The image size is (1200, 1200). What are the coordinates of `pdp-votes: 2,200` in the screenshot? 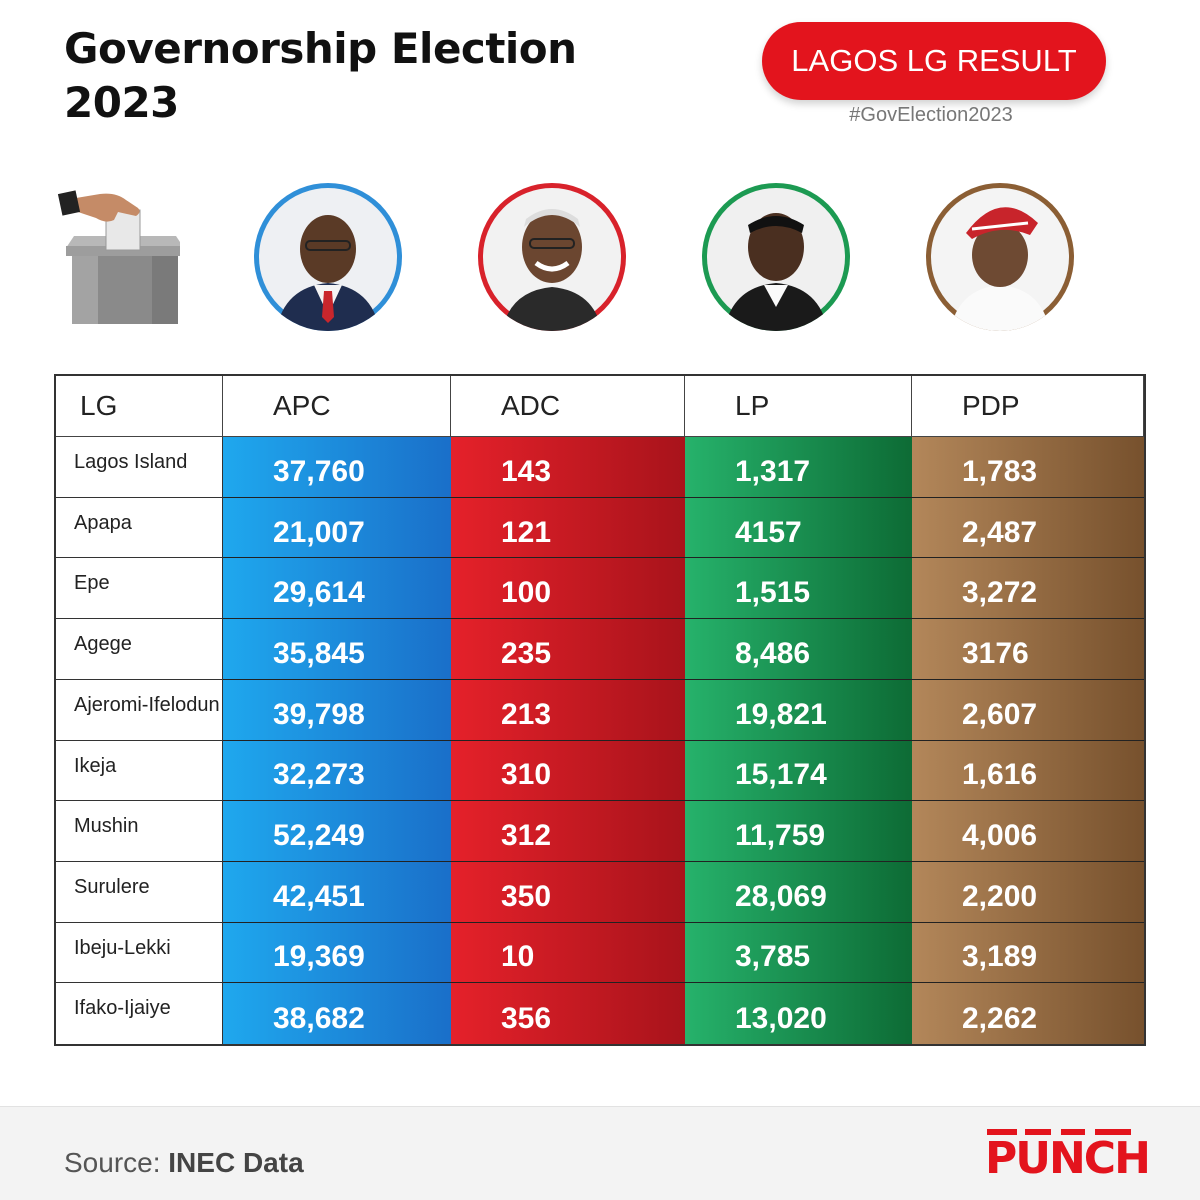 It's located at (1028, 892).